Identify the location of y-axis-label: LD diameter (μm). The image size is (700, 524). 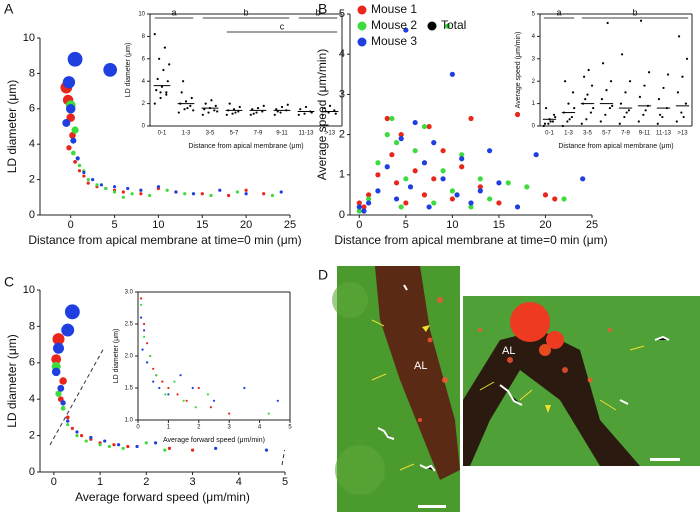
(128, 70).